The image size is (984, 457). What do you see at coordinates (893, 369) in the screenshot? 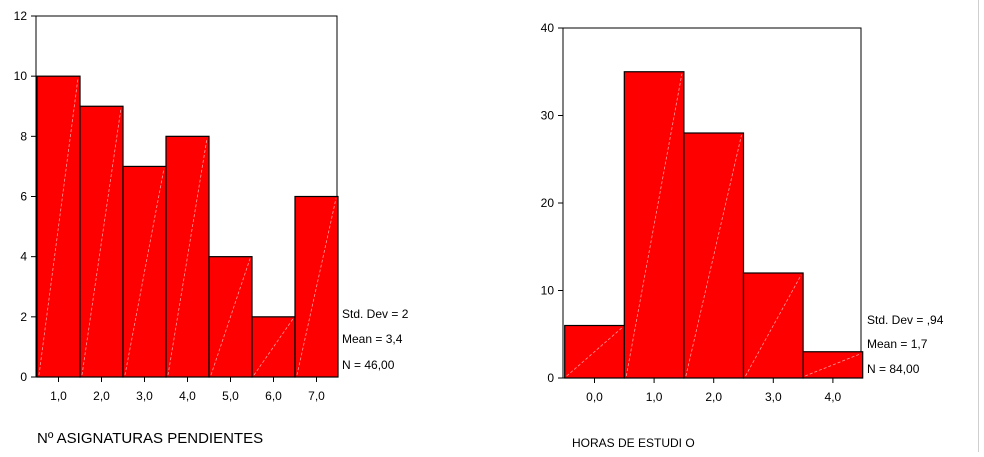
I see `stats-label: N = 84,00` at bounding box center [893, 369].